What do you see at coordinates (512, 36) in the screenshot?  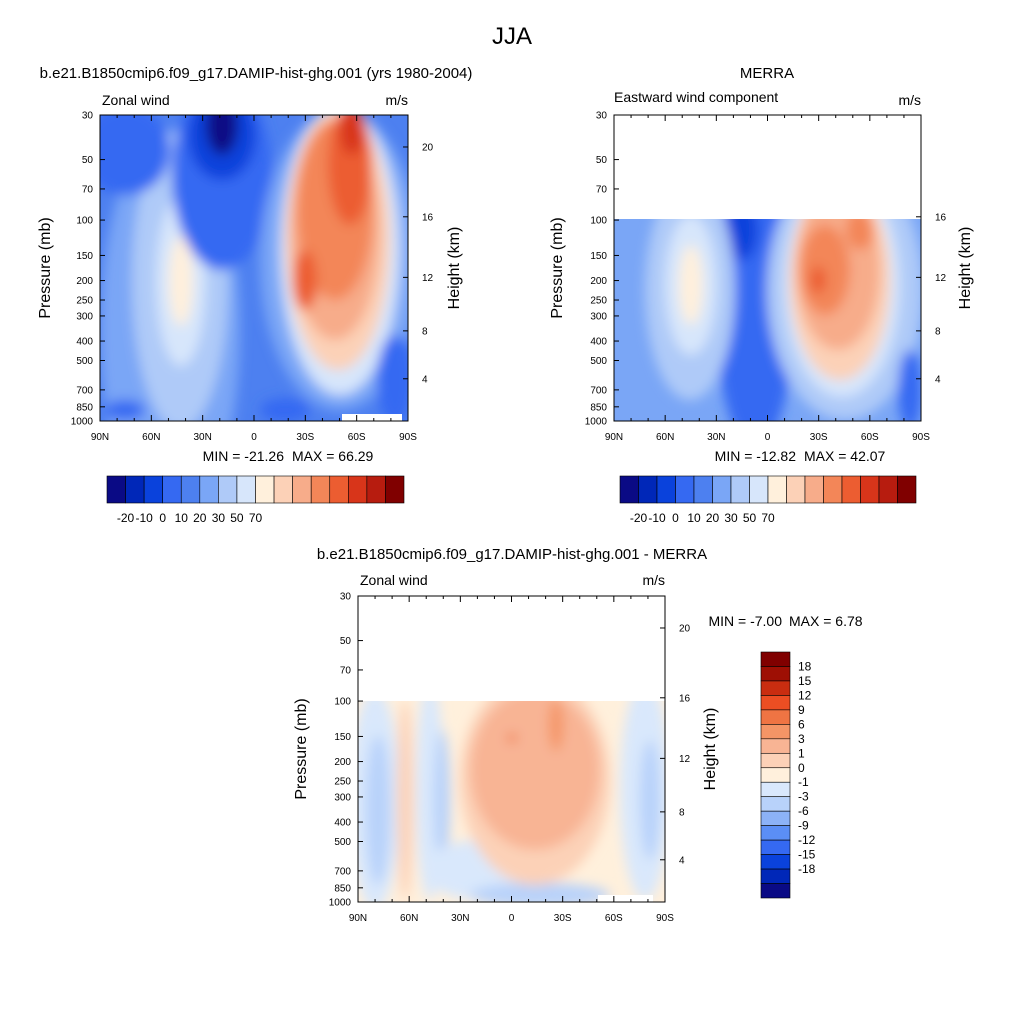 I see `page-title: JJA` at bounding box center [512, 36].